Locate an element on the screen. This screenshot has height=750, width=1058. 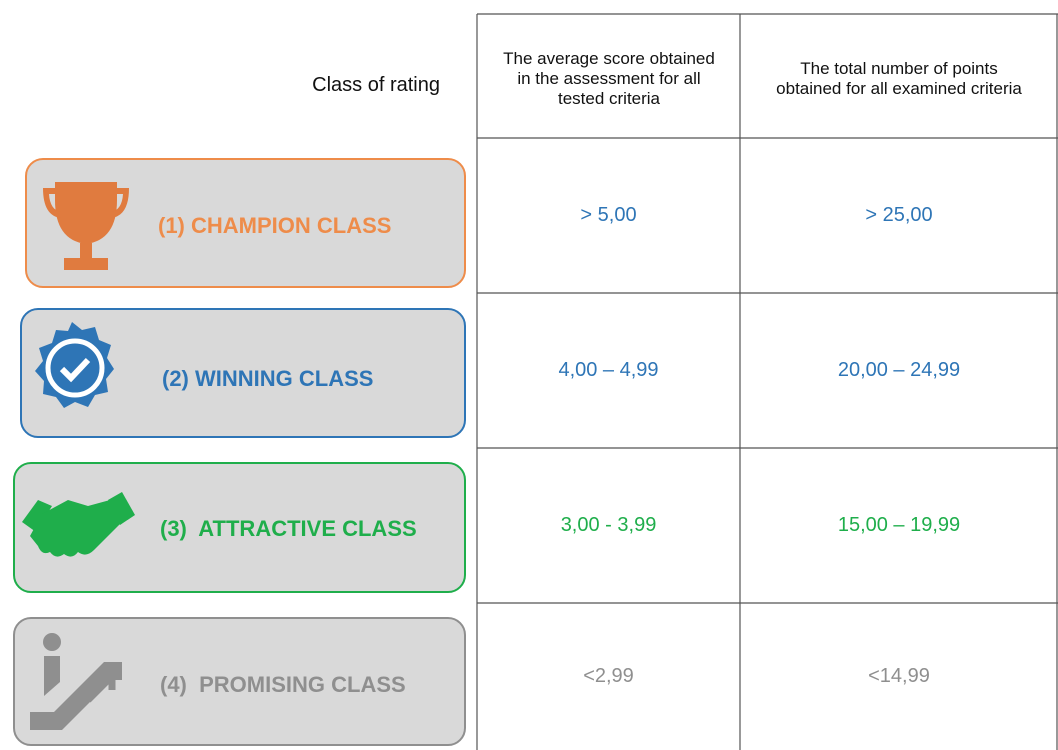
average-cell: > 5,00 is located at coordinates (608, 215).